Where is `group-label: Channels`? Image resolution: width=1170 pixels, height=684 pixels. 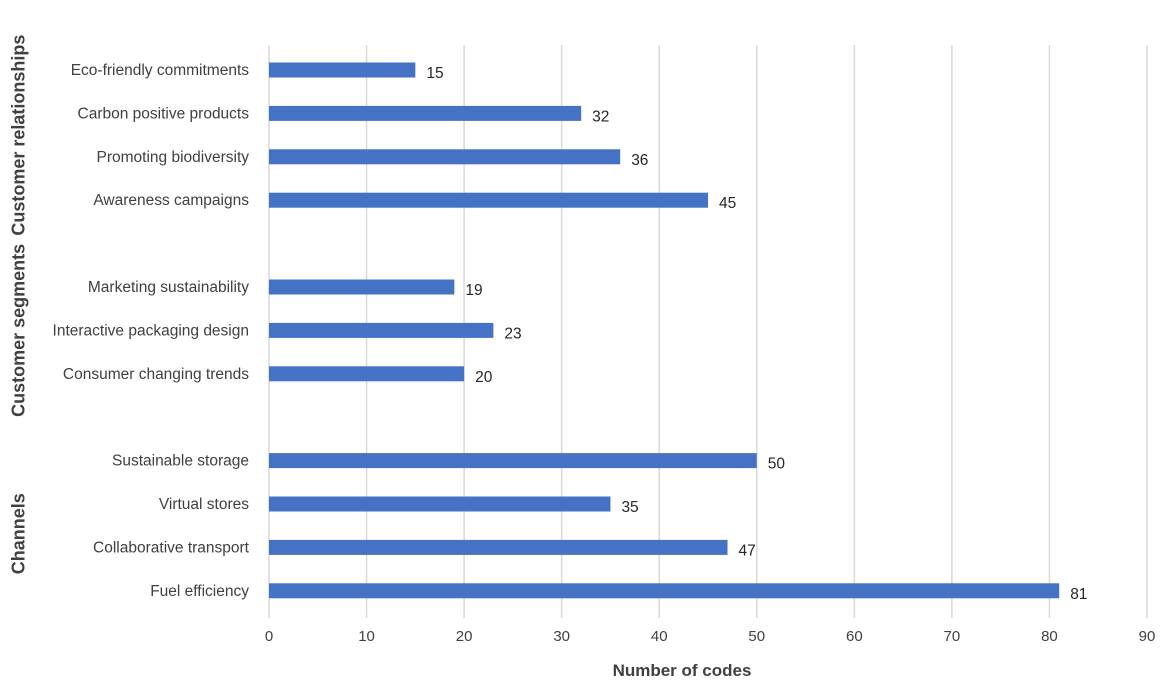 group-label: Channels is located at coordinates (19, 533).